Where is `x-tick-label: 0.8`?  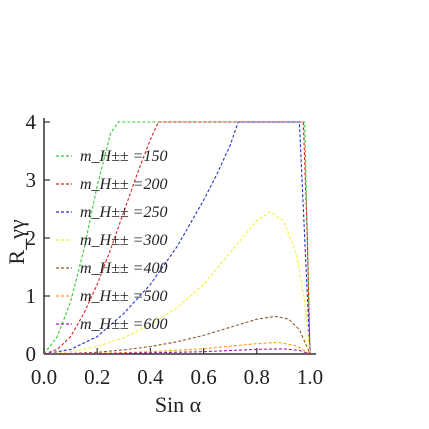
x-tick-label: 0.8 is located at coordinates (257, 377).